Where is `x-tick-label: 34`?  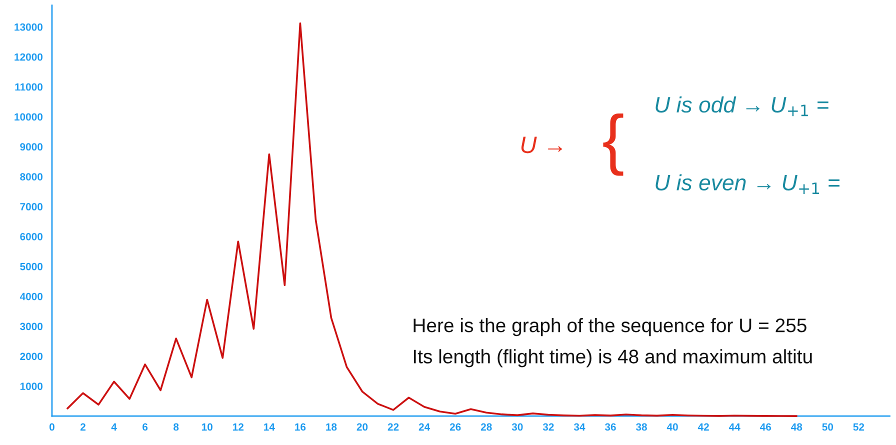
x-tick-label: 34 is located at coordinates (580, 427).